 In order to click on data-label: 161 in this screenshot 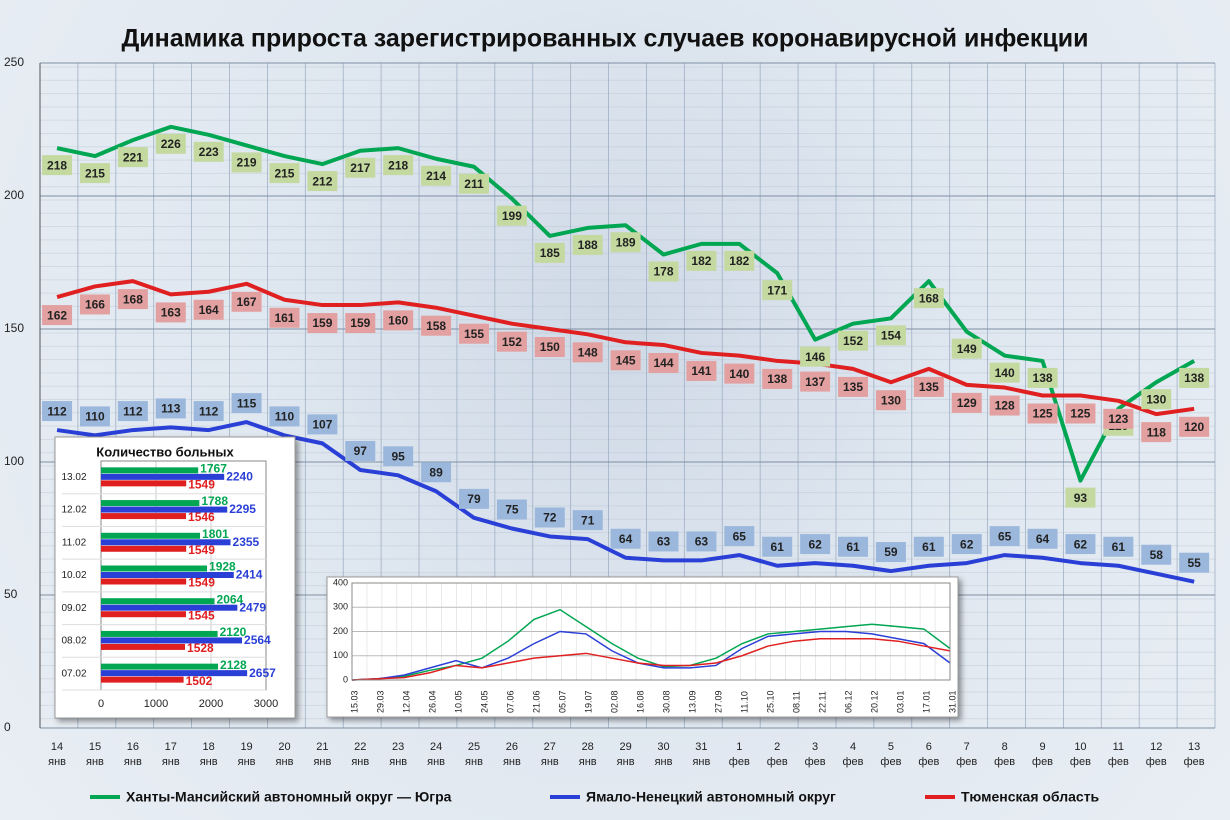, I will do `click(284, 318)`.